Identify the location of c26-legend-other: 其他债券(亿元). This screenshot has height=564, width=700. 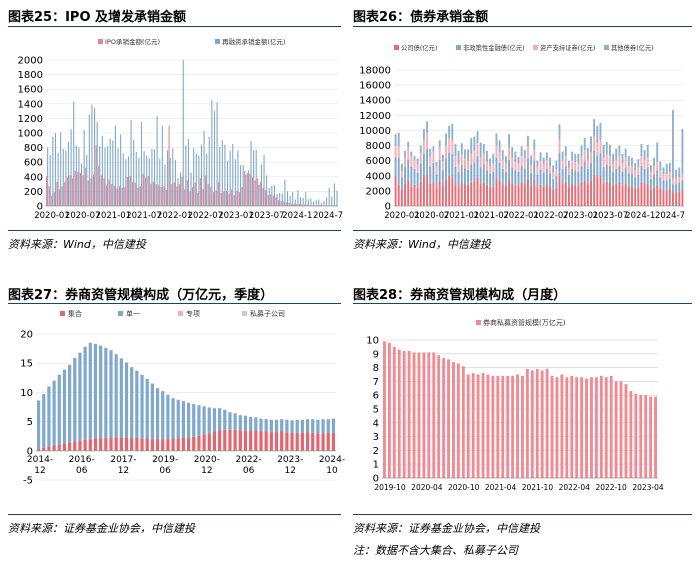
(632, 47).